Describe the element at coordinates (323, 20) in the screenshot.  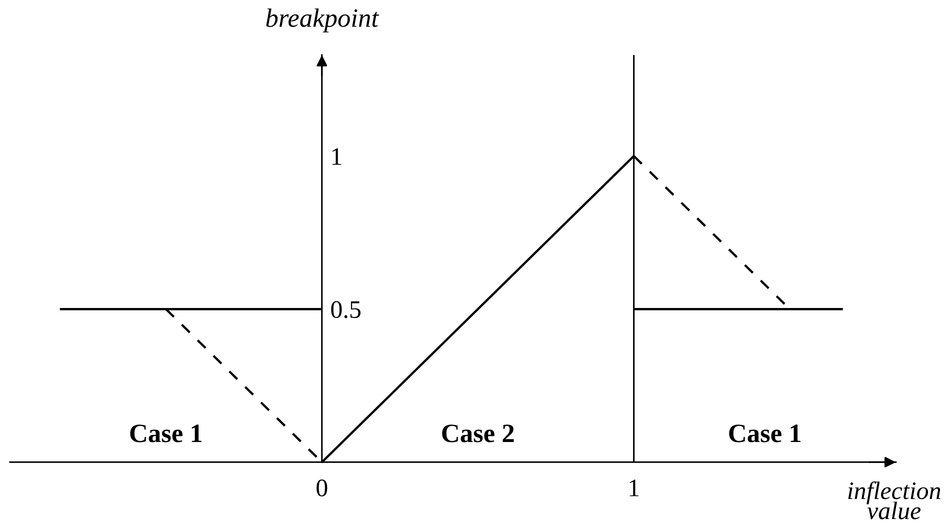
I see `y-axis-title: breakpoint` at that location.